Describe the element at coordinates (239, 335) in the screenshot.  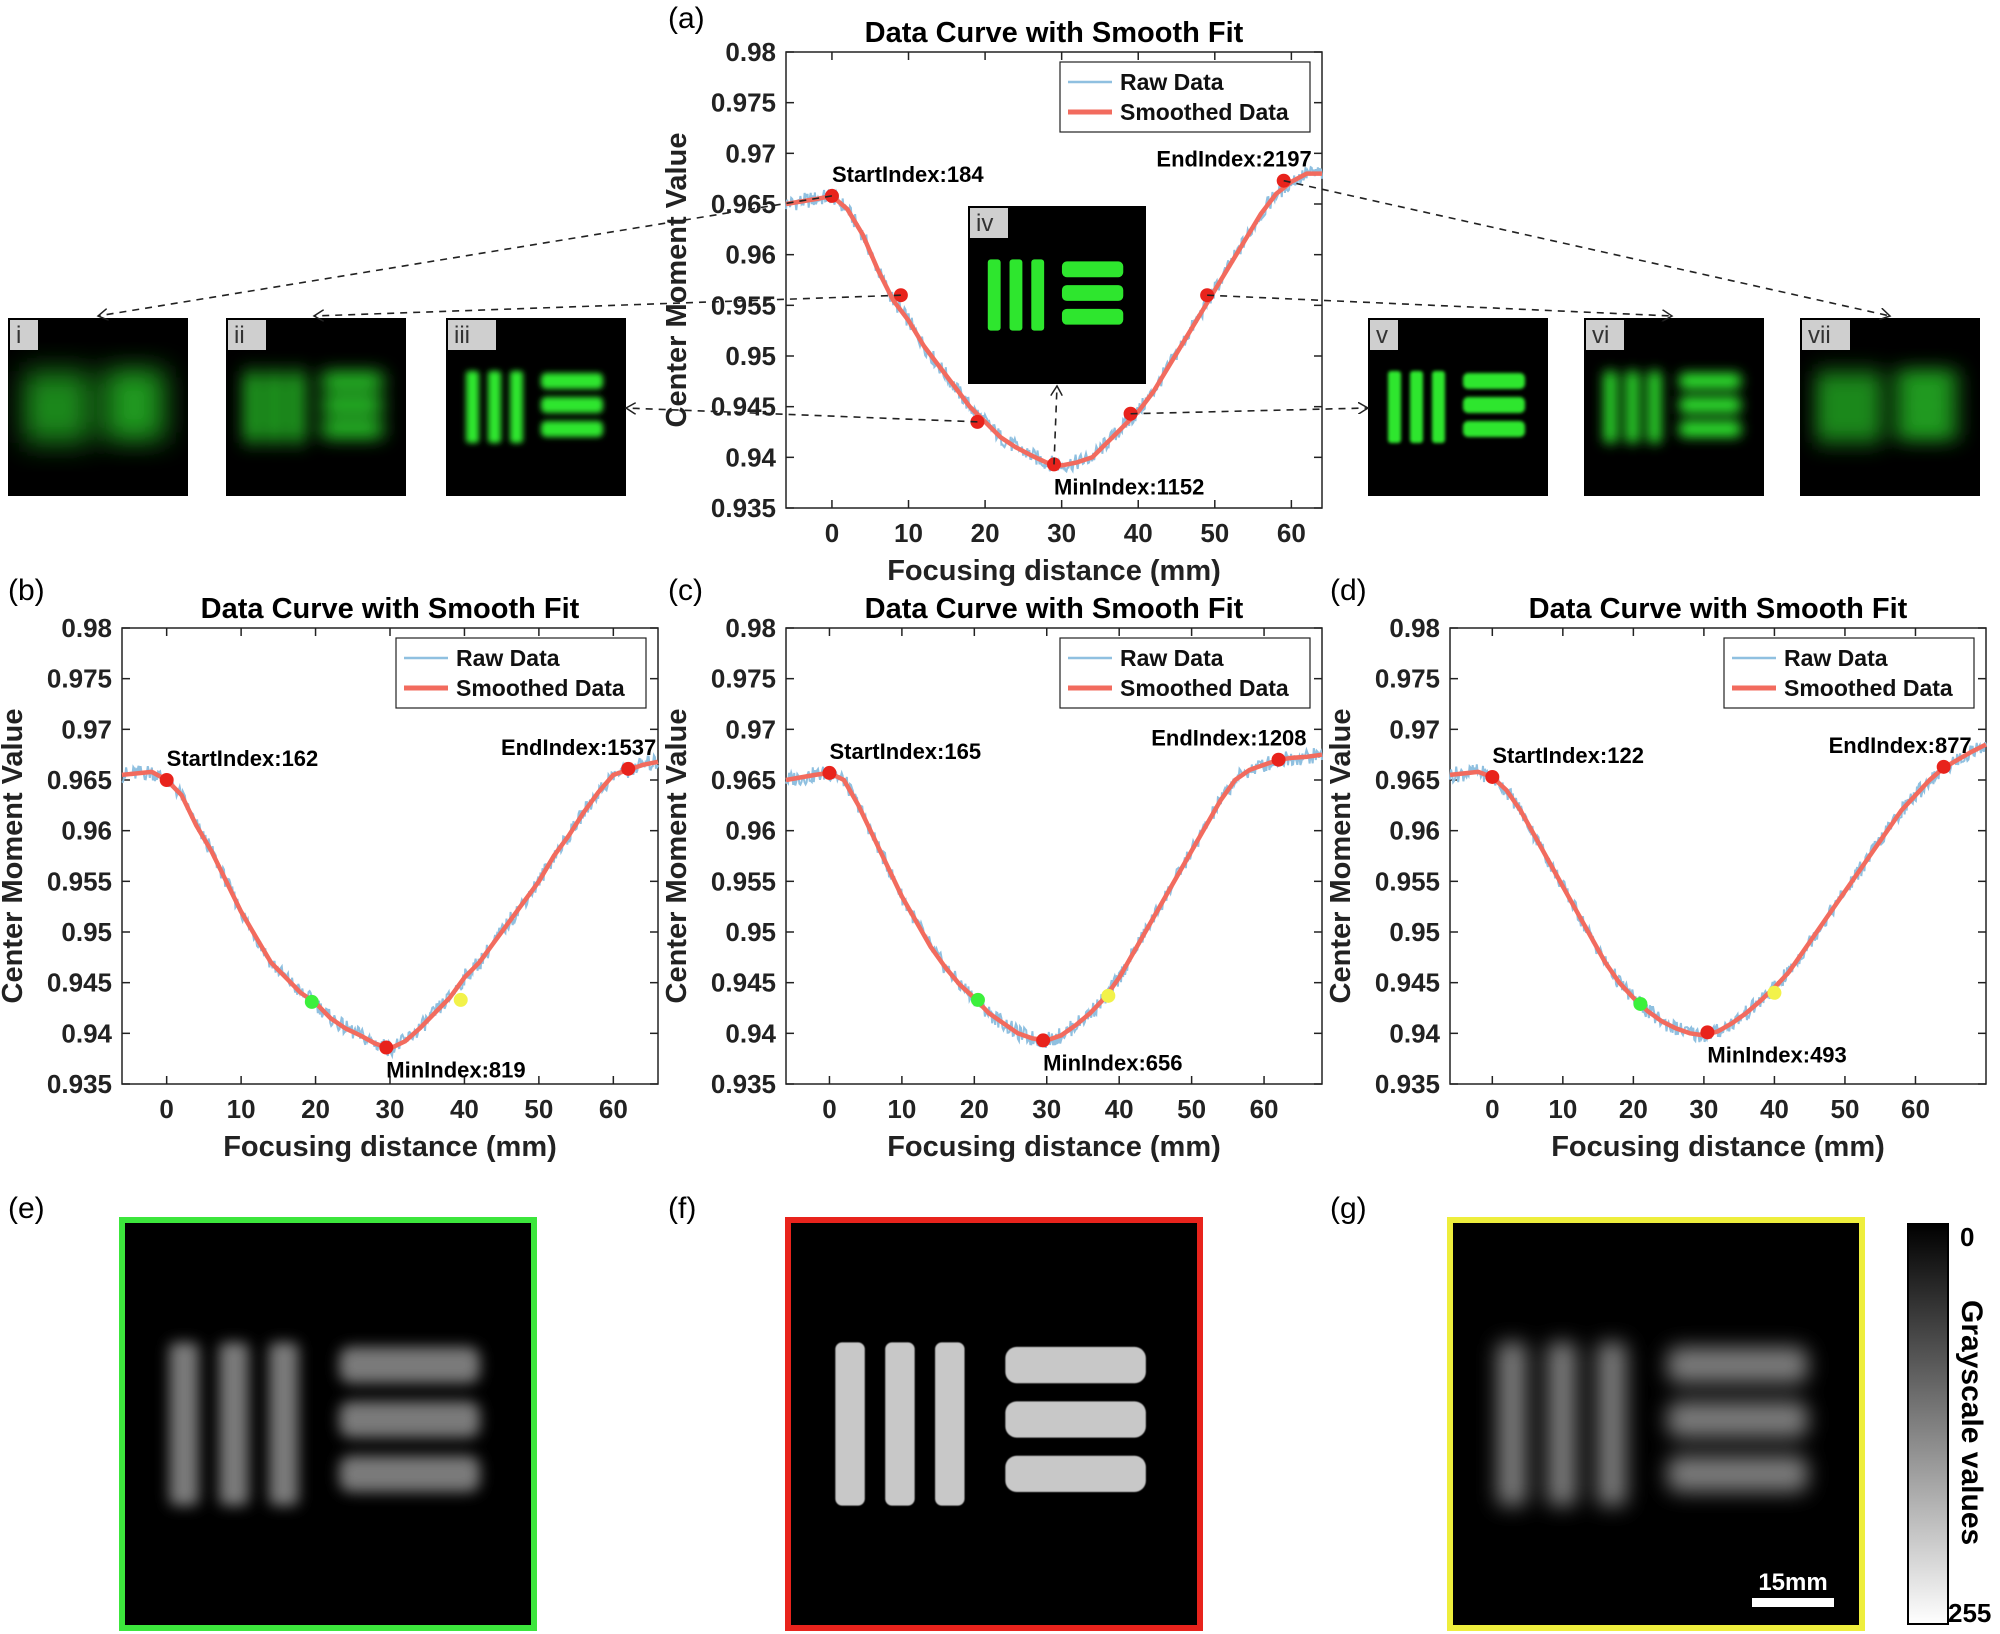
I see `thumbnail-label: ii` at that location.